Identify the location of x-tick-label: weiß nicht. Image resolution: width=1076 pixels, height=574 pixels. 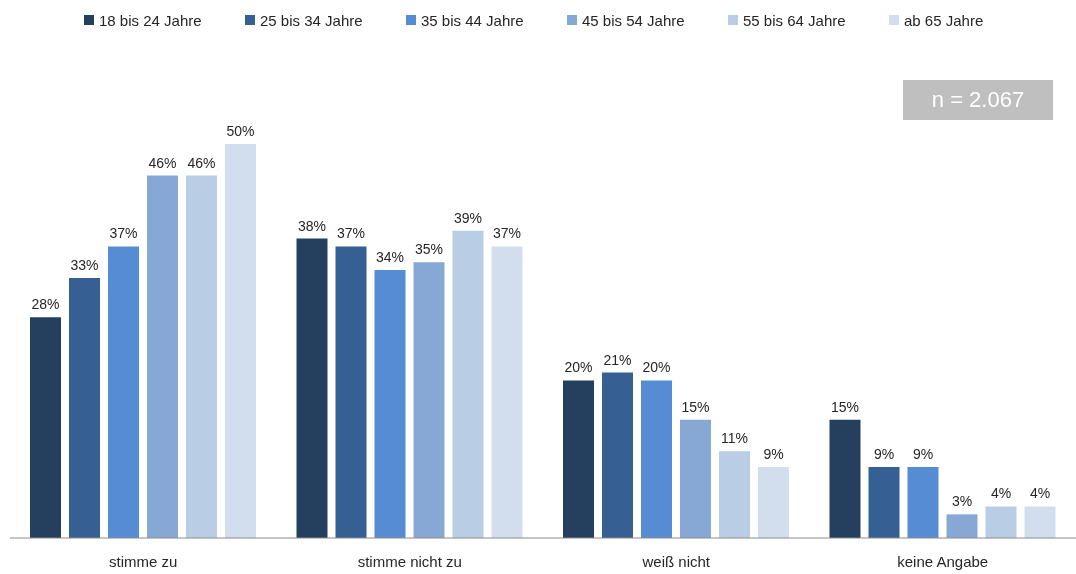
(676, 561).